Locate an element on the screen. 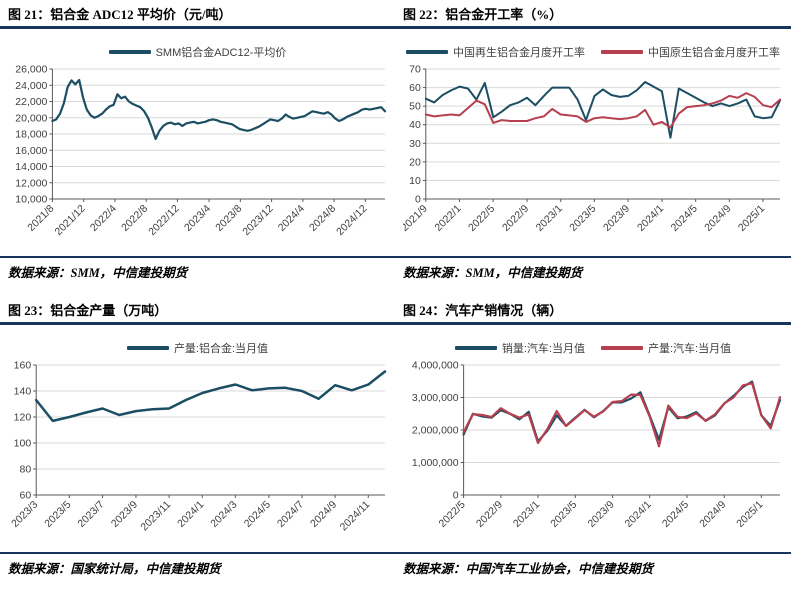 Image resolution: width=791 pixels, height=592 pixels. y-tick-label: 160 is located at coordinates (23, 366).